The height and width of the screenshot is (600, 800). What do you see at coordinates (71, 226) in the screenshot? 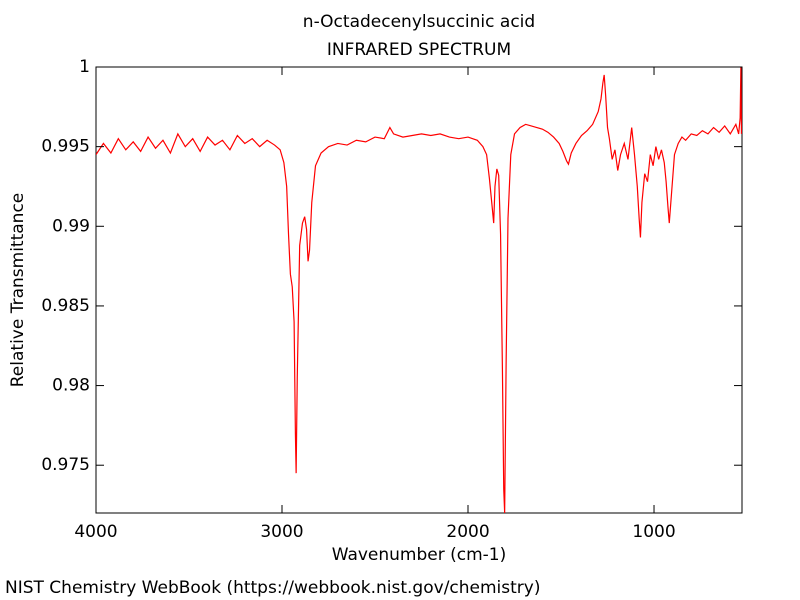
I see `y-tick-label: 0.99` at bounding box center [71, 226].